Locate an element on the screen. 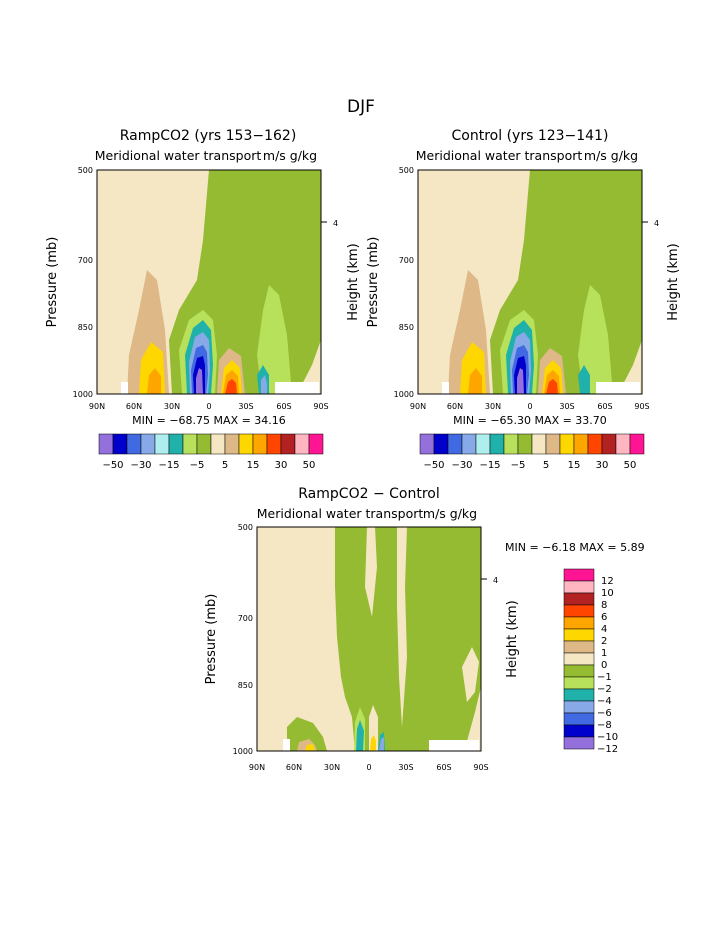 The width and height of the screenshot is (723, 939). colorbar-label: −12 is located at coordinates (607, 749).